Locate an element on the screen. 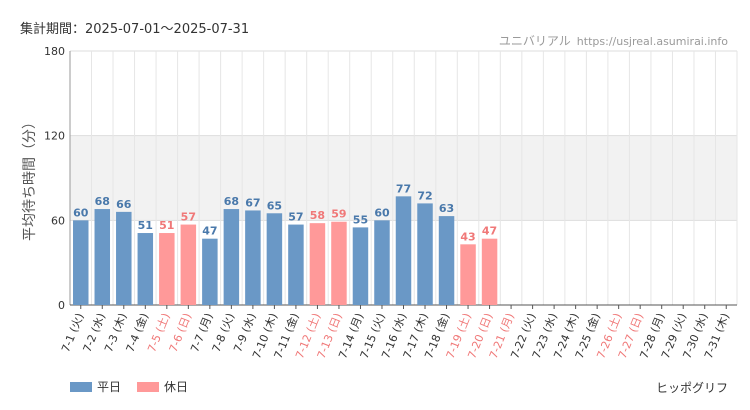  bar-value-label: 63 is located at coordinates (446, 208).